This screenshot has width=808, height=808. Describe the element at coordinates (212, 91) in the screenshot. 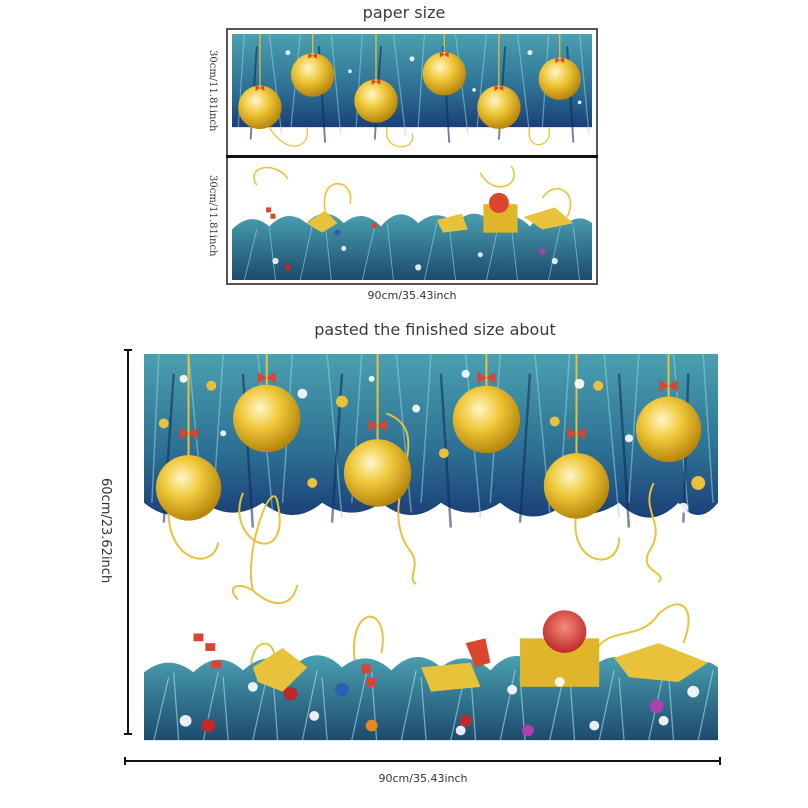

I see `top-panel-height-label: 30cm/11.81inch` at that location.